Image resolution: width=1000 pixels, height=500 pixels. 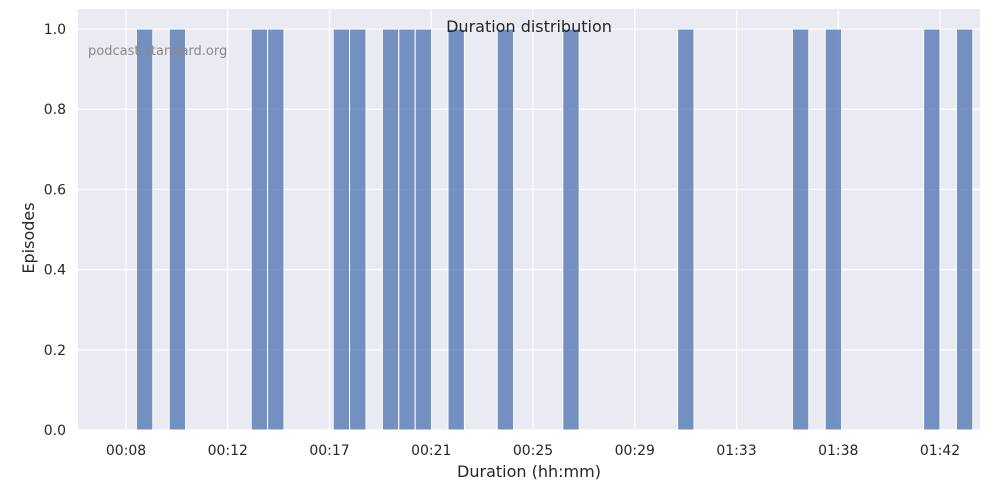 I want to click on y-tick-label: 0.6, so click(x=55, y=190).